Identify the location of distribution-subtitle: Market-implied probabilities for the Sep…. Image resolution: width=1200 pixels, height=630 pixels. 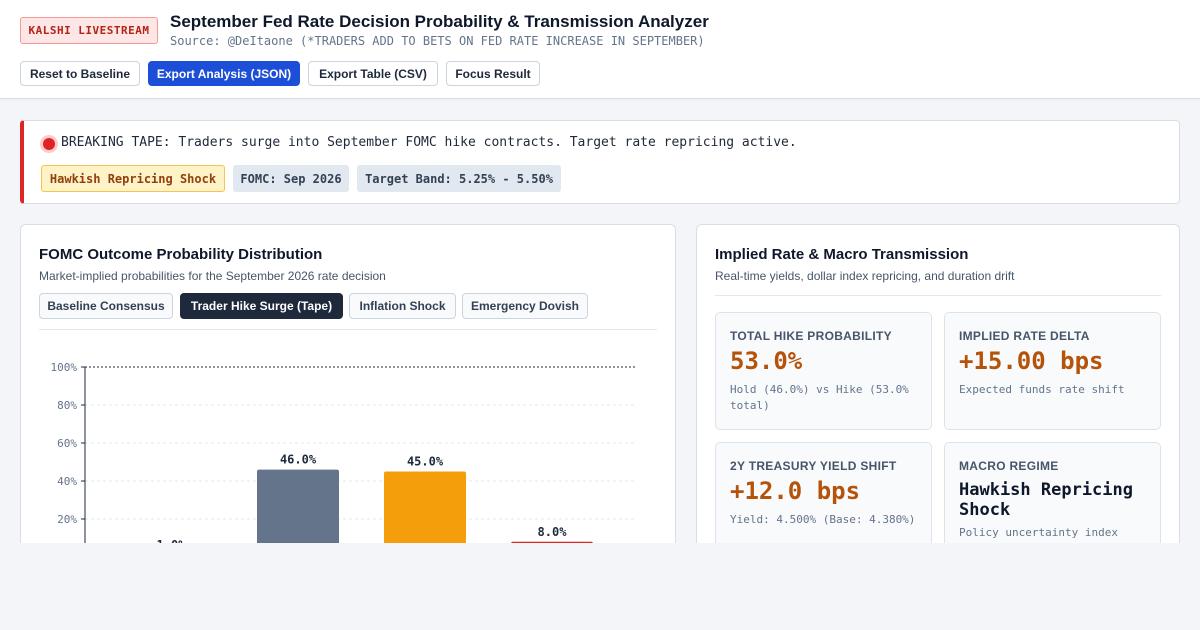
(212, 276).